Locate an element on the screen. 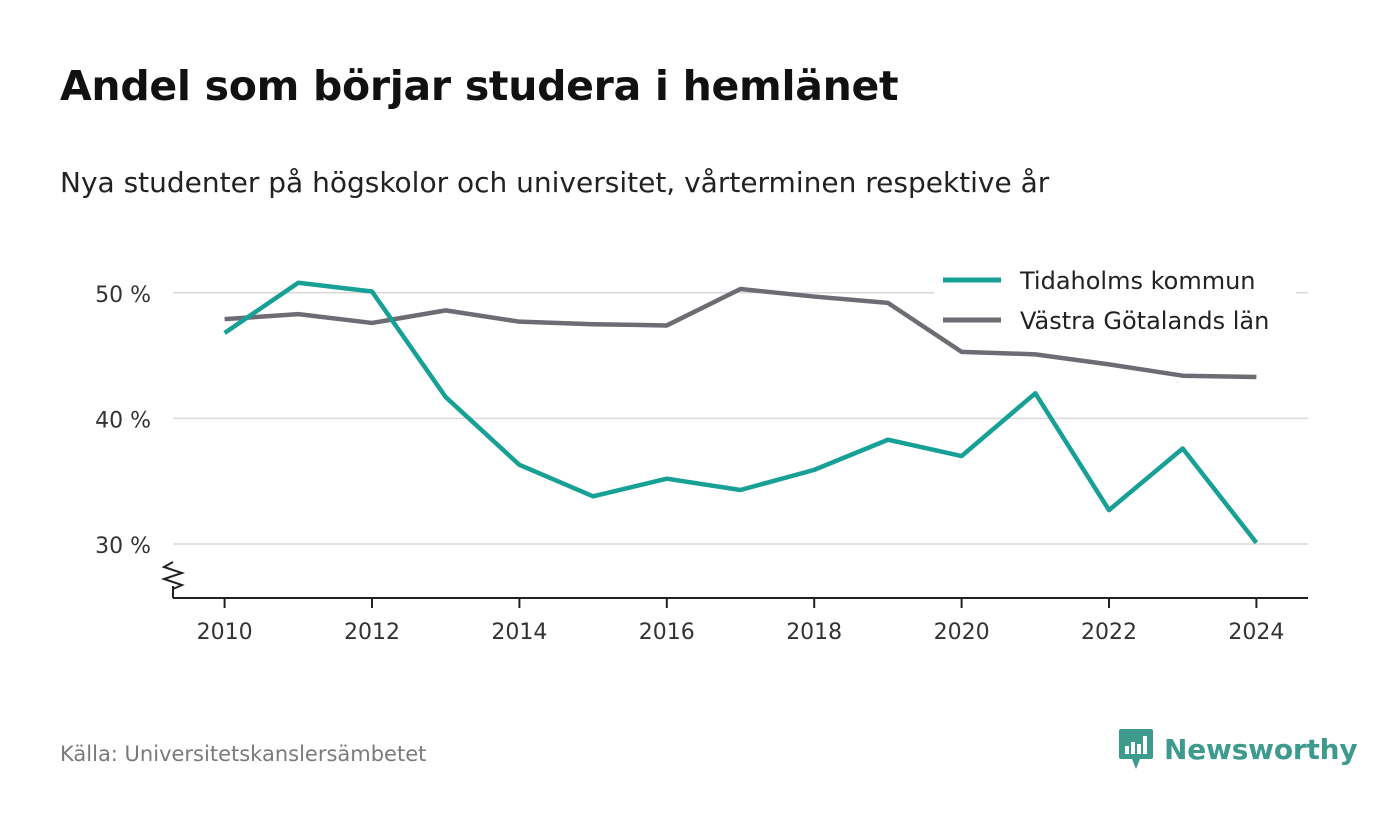  chart-title: Andel som börjar studera i hemlänet is located at coordinates (479, 86).